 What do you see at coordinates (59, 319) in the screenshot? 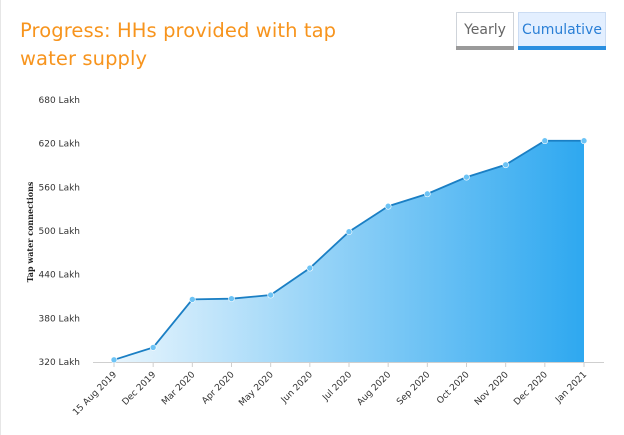
I see `y-tick-label: 380 Lakh` at bounding box center [59, 319].